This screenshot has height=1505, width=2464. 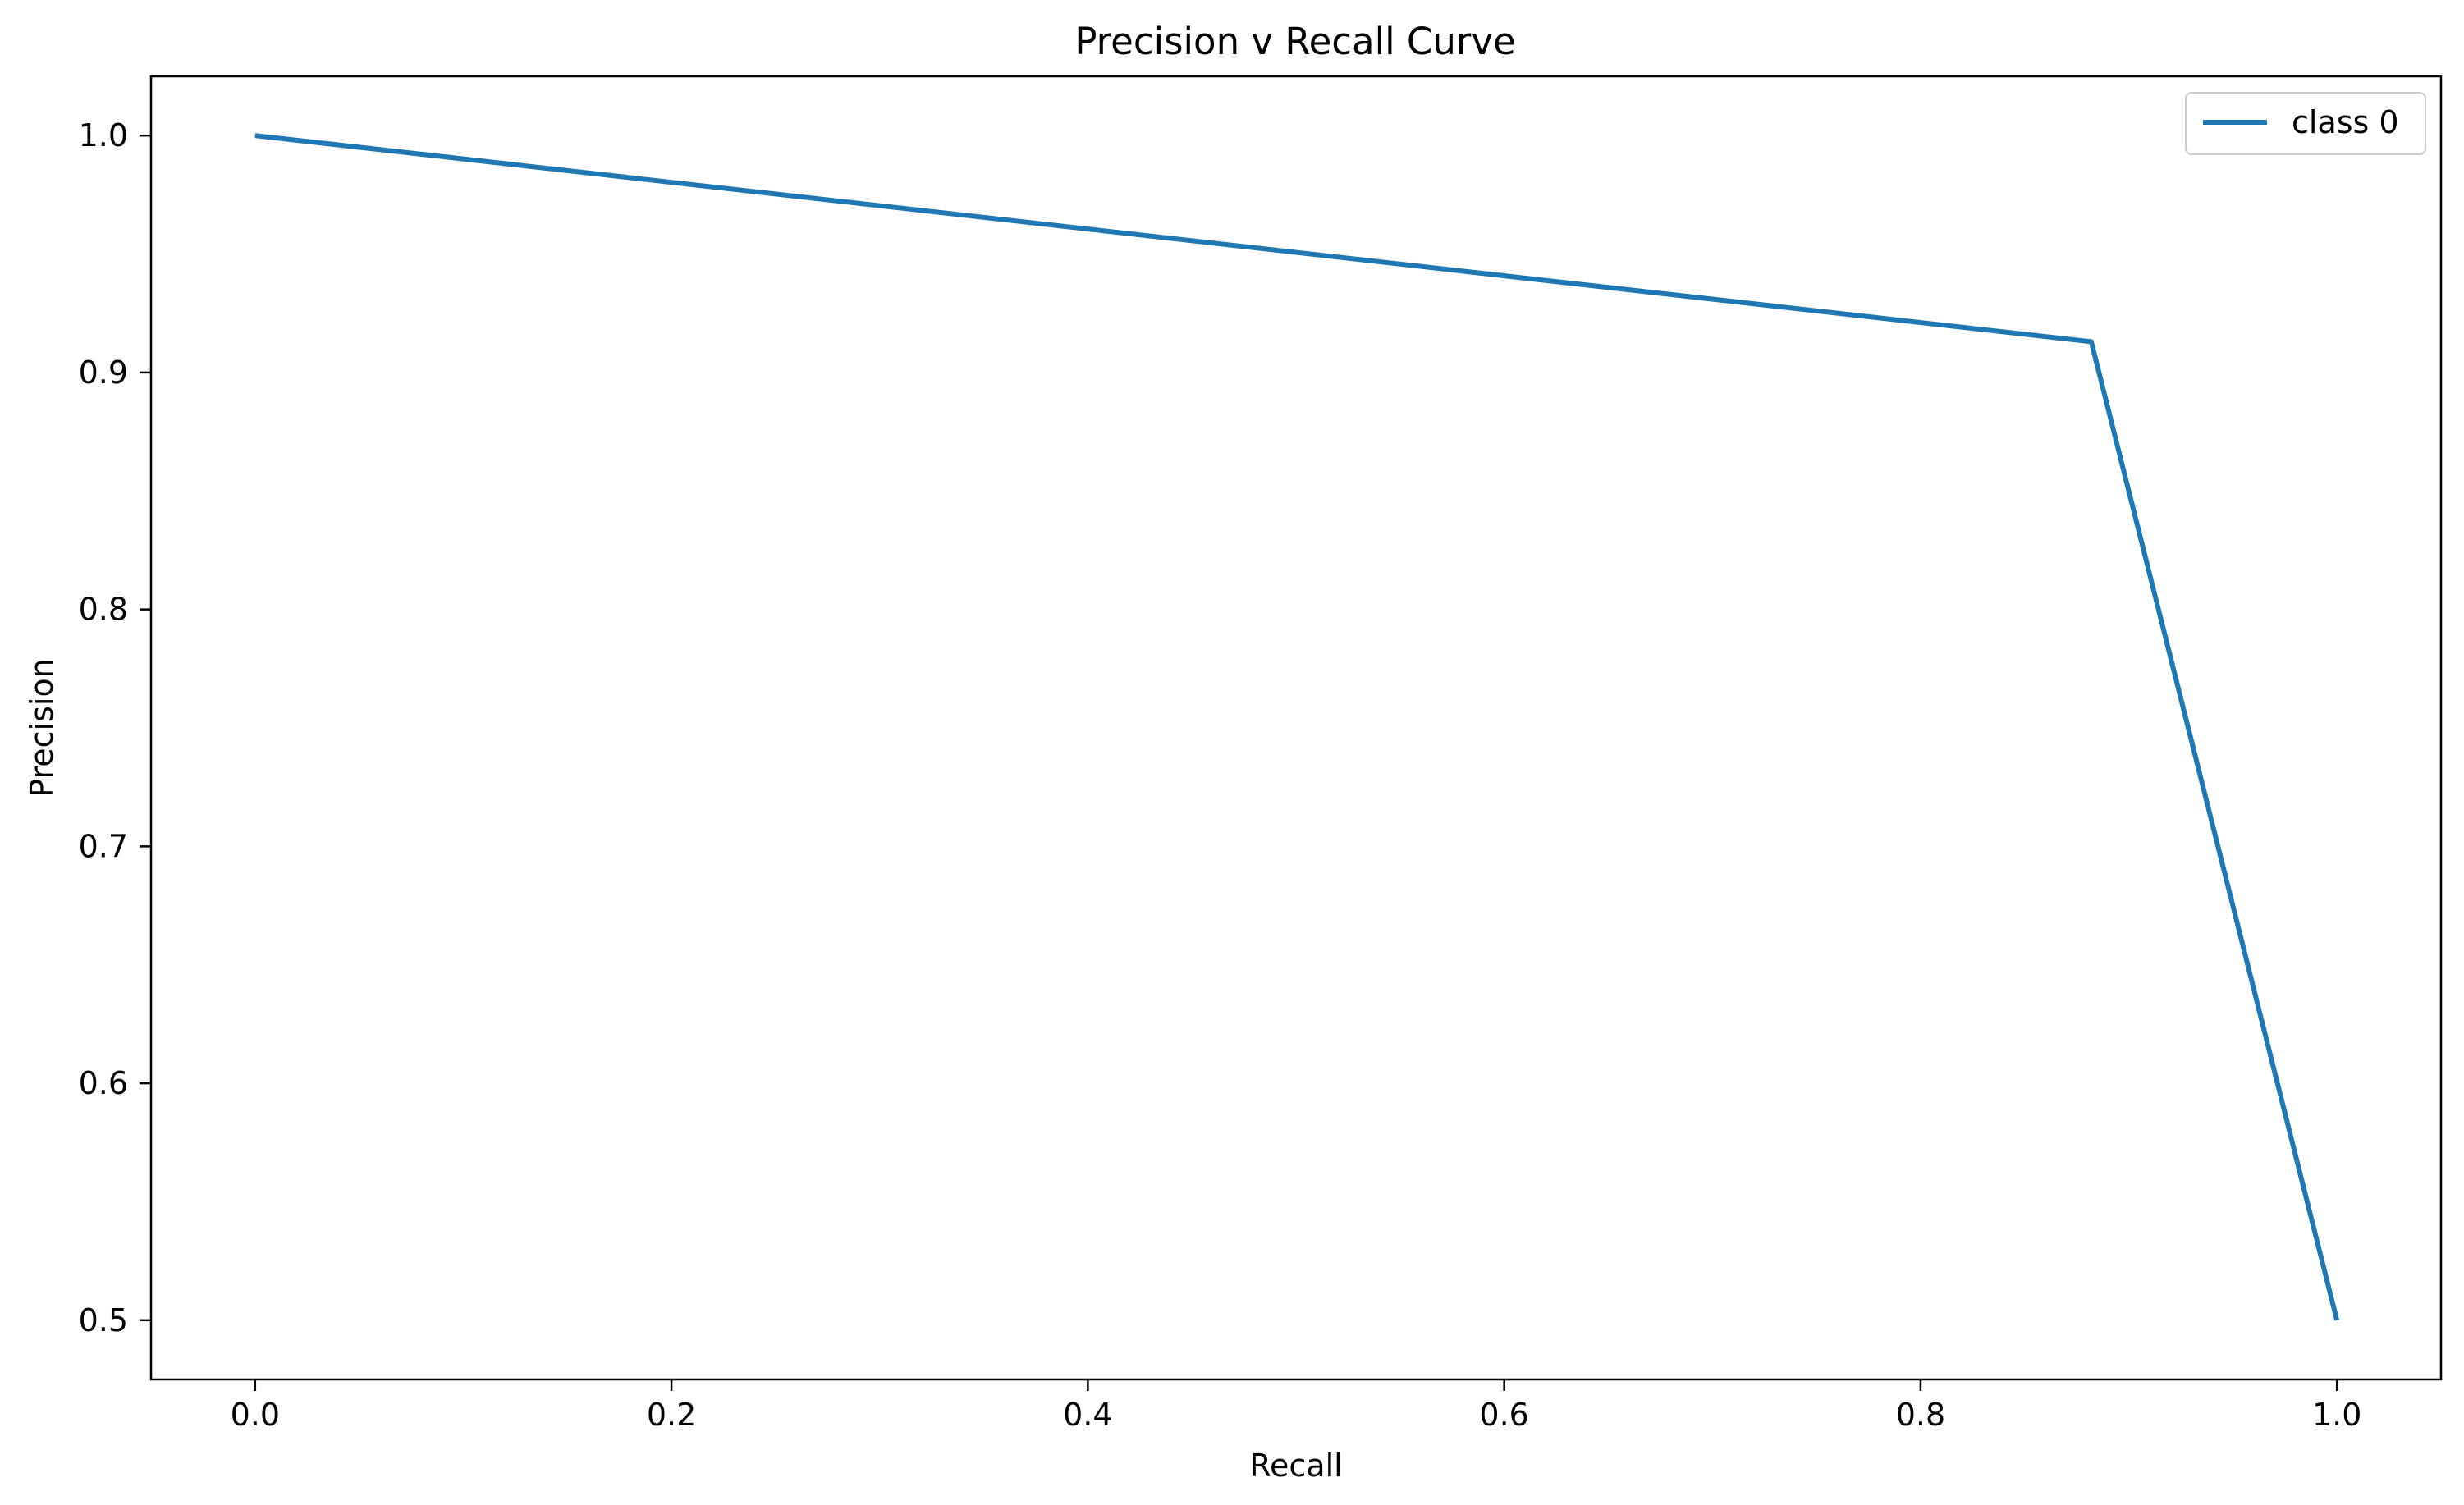 I want to click on y-tick-label: 0.8, so click(x=104, y=610).